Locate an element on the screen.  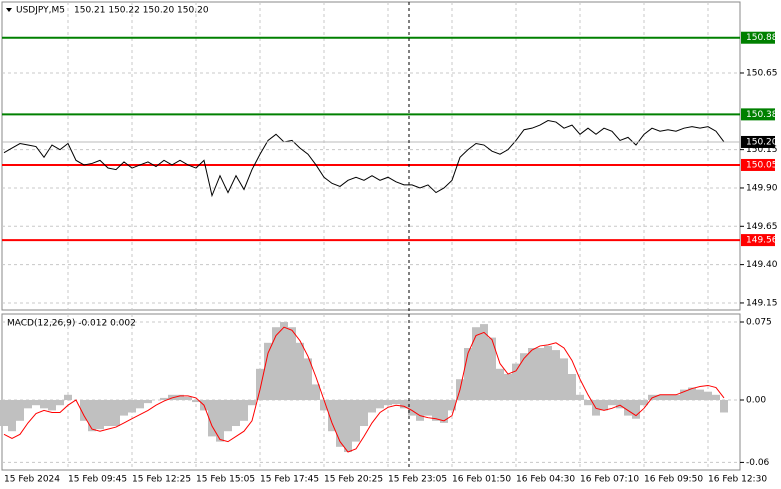
x-tick-label: 15 Feb 23:05 is located at coordinates (417, 480).